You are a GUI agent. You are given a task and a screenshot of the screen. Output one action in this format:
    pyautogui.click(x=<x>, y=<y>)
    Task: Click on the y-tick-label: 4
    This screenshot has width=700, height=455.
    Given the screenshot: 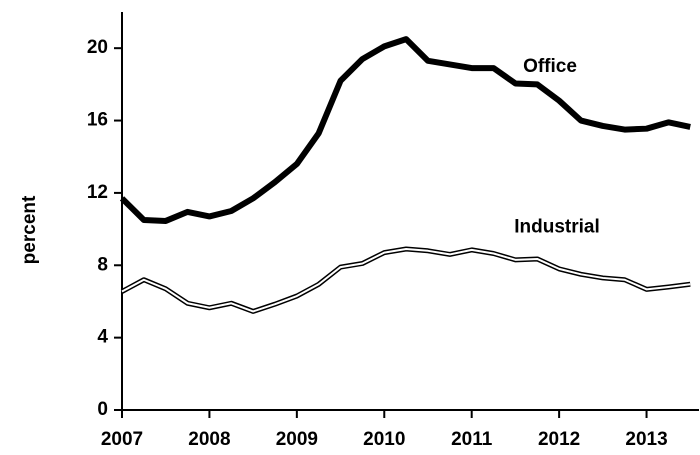 What is the action you would take?
    pyautogui.click(x=102, y=337)
    